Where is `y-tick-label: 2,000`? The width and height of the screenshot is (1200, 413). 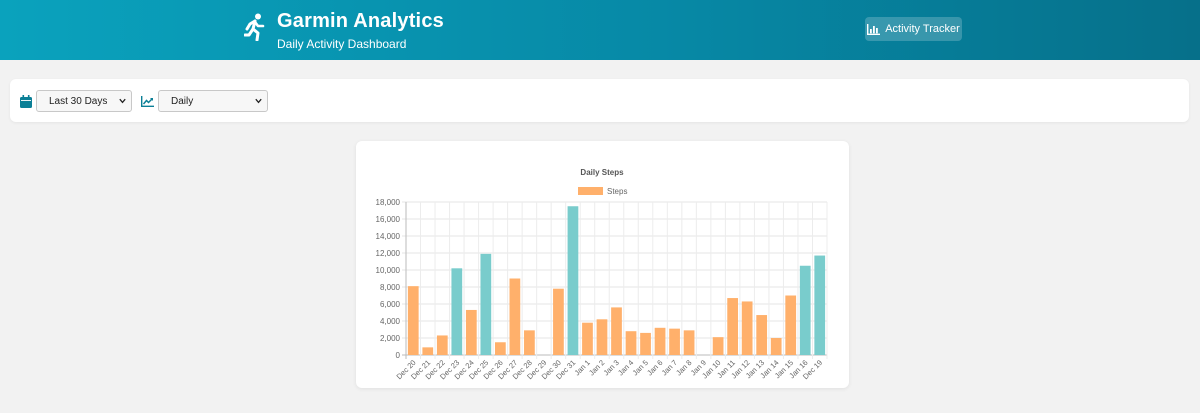 y-tick-label: 2,000 is located at coordinates (390, 338).